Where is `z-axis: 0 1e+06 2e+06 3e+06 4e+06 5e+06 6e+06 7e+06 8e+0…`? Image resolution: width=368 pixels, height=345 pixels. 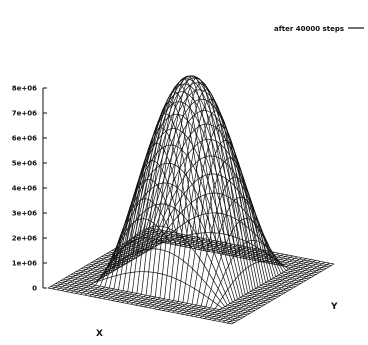 z-axis: 0 1e+06 2e+06 3e+06 4e+06 5e+06 6e+06 7e+06 8e+0… is located at coordinates (29, 189).